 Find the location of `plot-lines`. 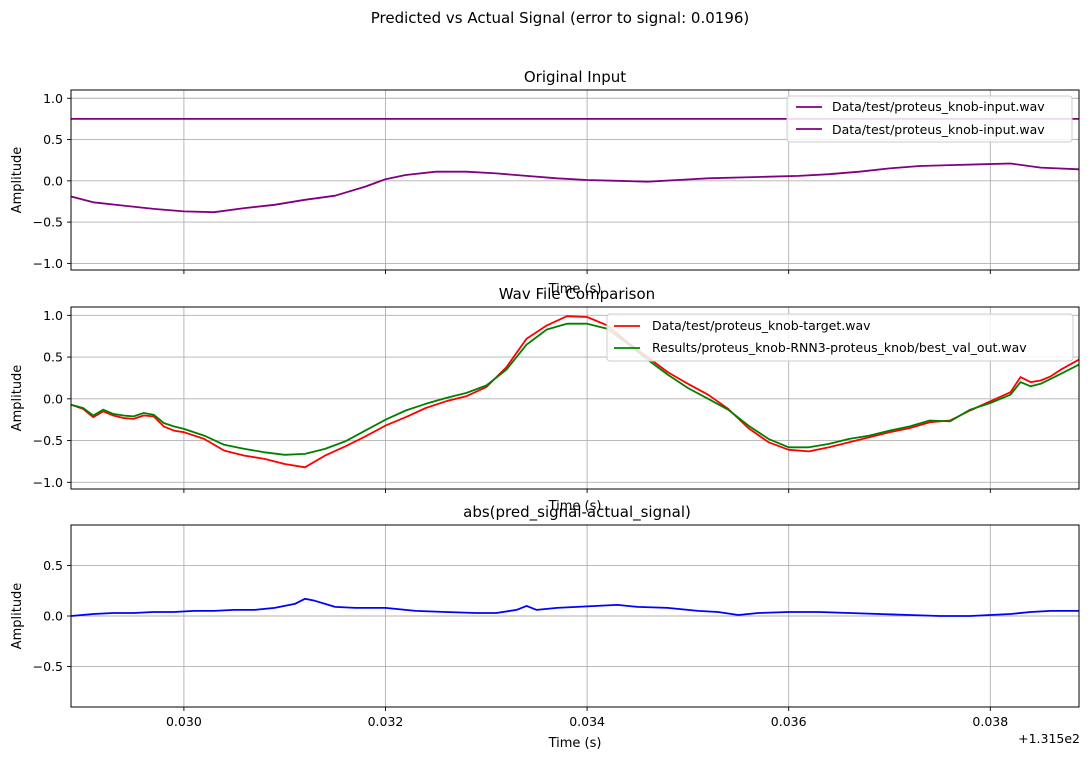

plot-lines is located at coordinates (574, 607).